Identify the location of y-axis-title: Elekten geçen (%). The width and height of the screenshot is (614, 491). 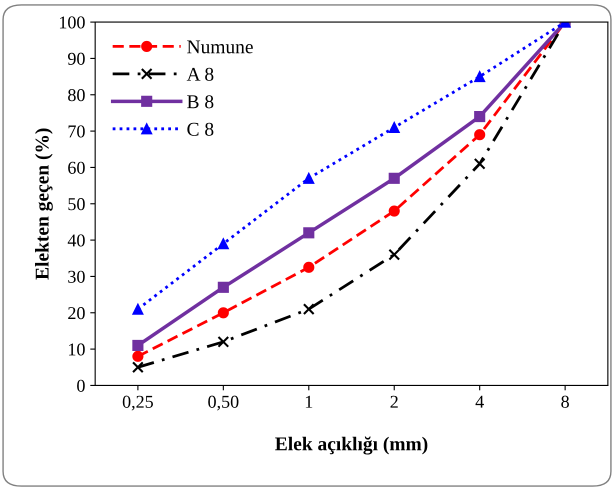
(44, 204).